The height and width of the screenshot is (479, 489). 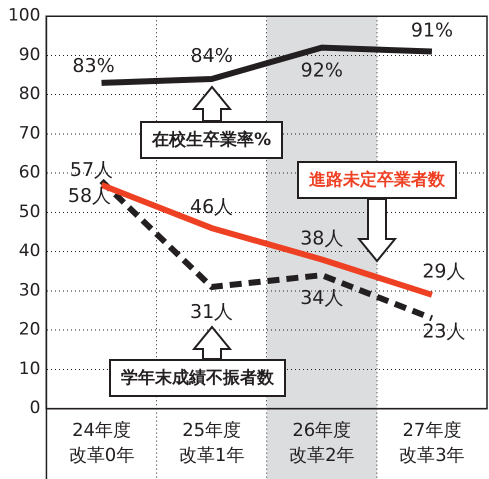 I want to click on y-tick-label: 0, so click(x=35, y=408).